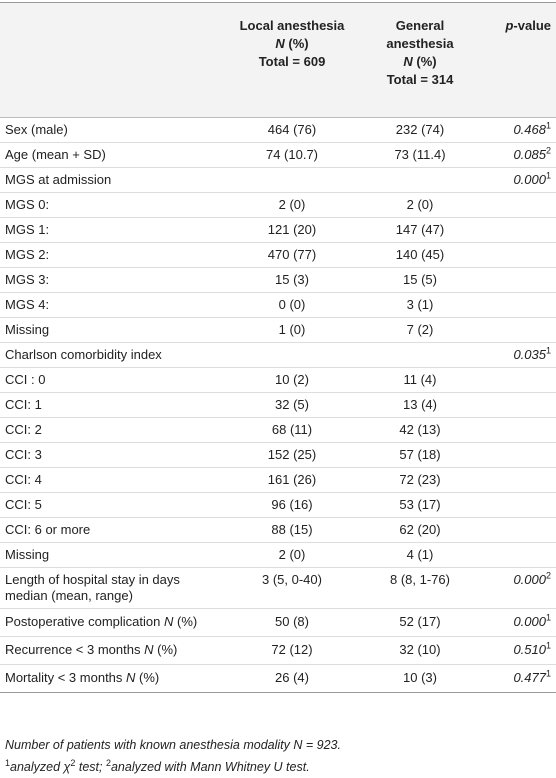 The height and width of the screenshot is (778, 556). Describe the element at coordinates (278, 330) in the screenshot. I see `table-row: Missing 1 (0) 7 (2)` at that location.